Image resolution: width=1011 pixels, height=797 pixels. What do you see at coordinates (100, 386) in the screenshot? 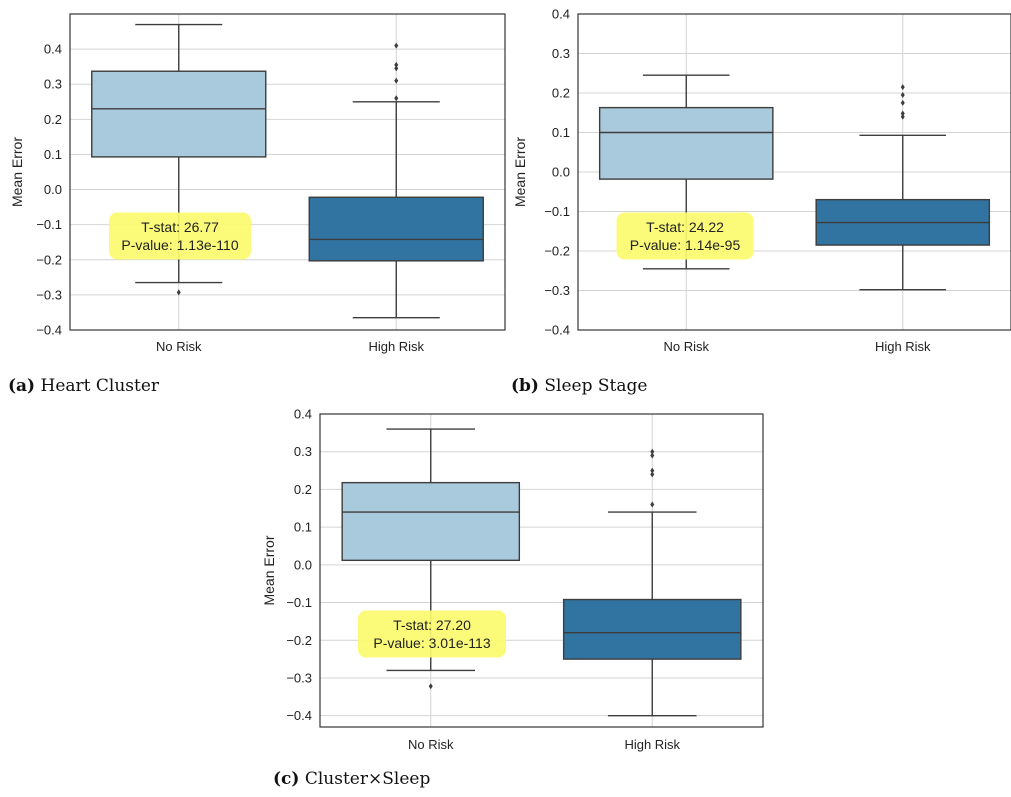
I see `caption-a-text: Heart Cluster` at bounding box center [100, 386].